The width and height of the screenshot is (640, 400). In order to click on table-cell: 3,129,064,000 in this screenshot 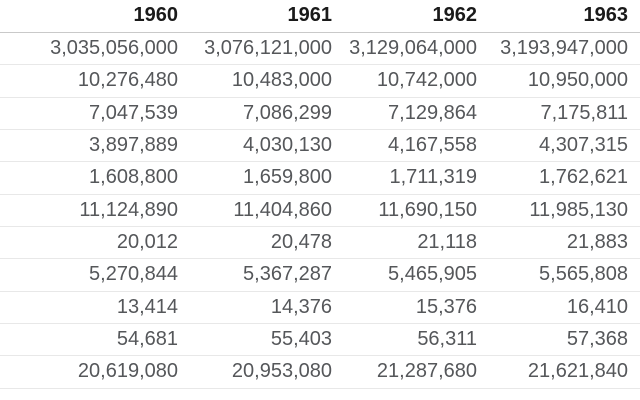, I will do `click(416, 49)`.